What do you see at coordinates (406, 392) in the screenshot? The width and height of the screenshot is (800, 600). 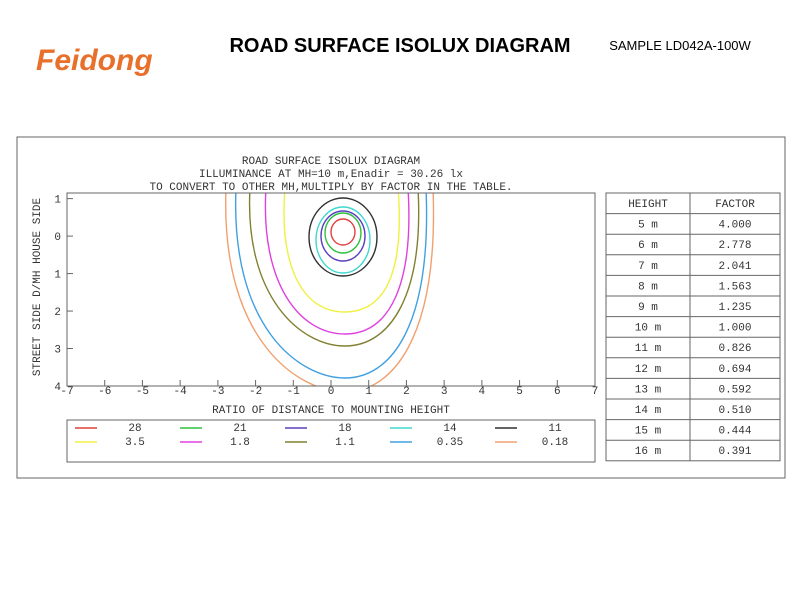 I see `x-tick-label: 2` at bounding box center [406, 392].